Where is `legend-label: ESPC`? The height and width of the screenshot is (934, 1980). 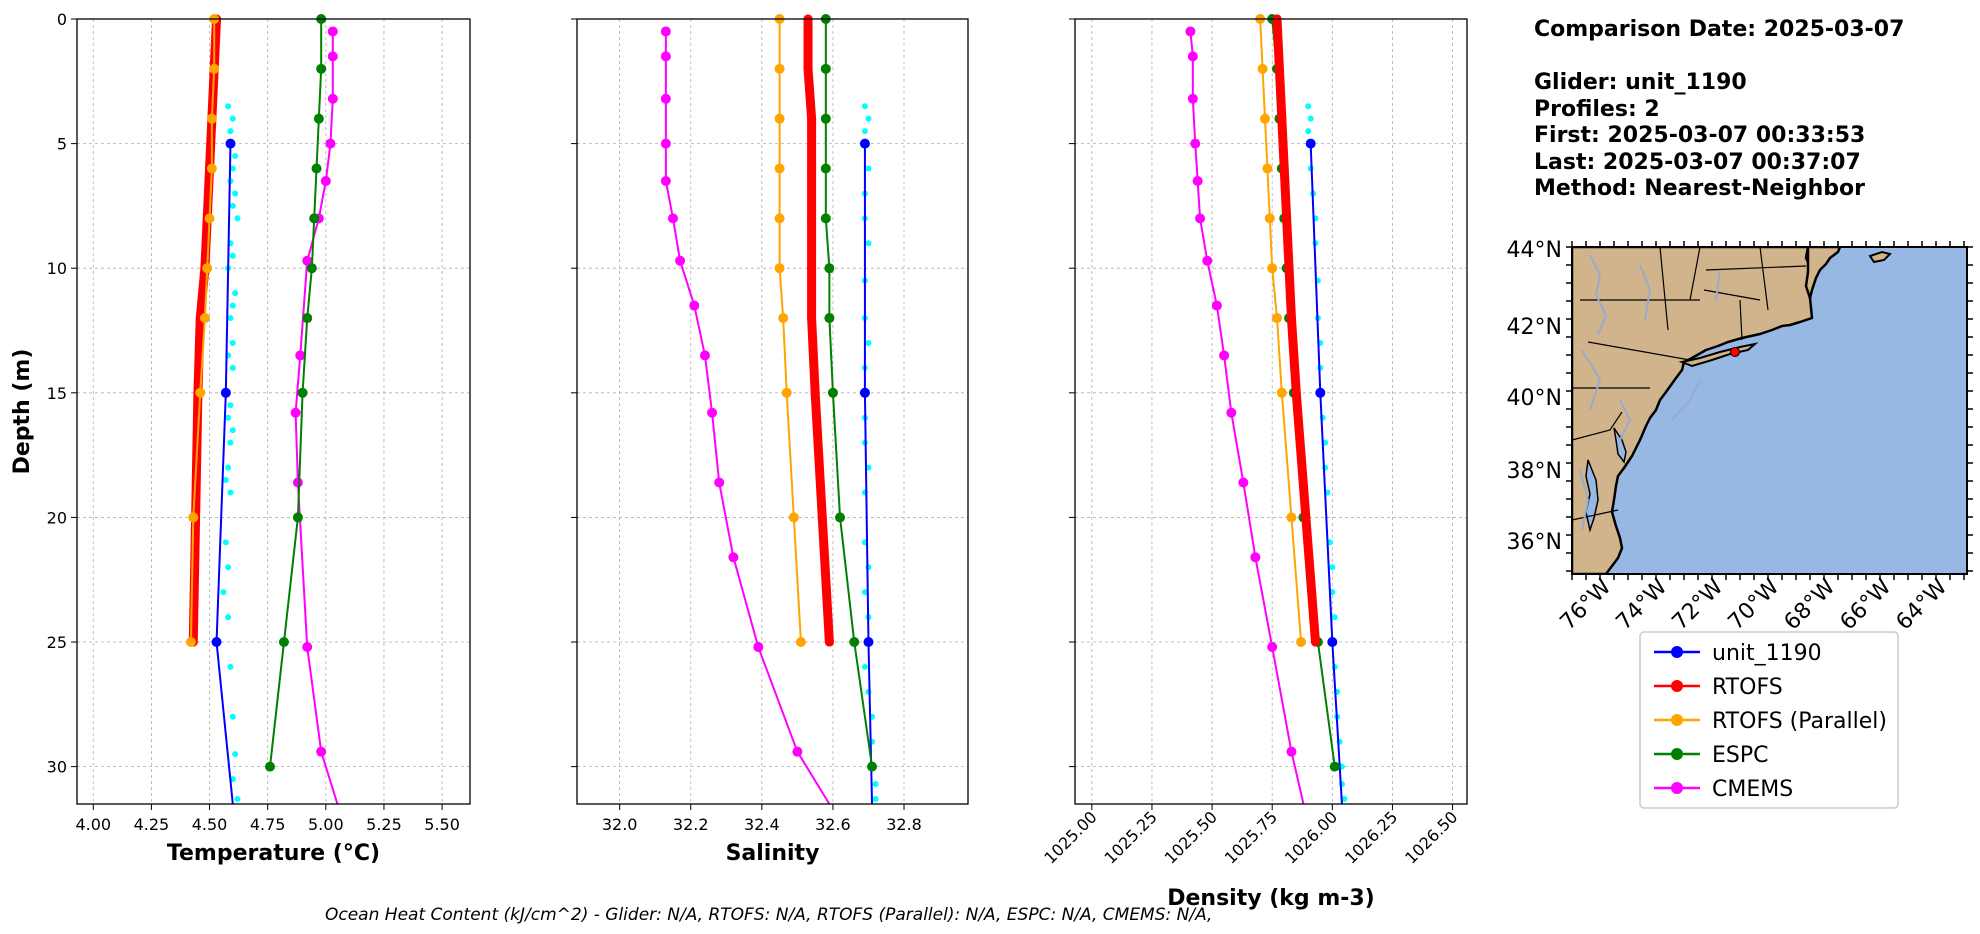
legend-label: ESPC is located at coordinates (1740, 755).